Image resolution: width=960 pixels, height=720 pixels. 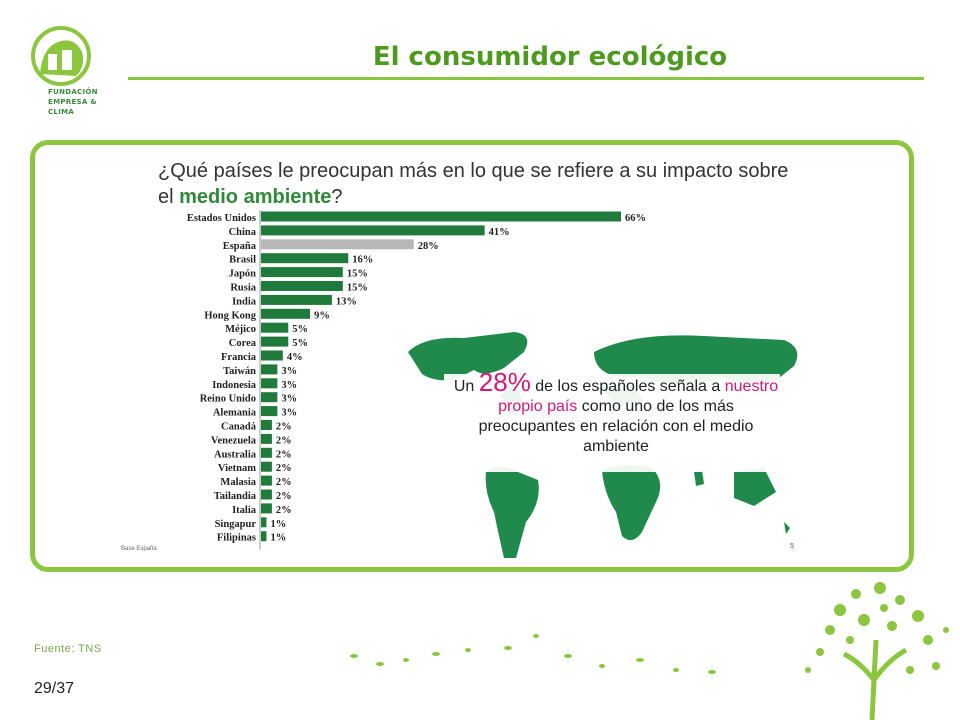 I want to click on category-label: China, so click(x=243, y=232).